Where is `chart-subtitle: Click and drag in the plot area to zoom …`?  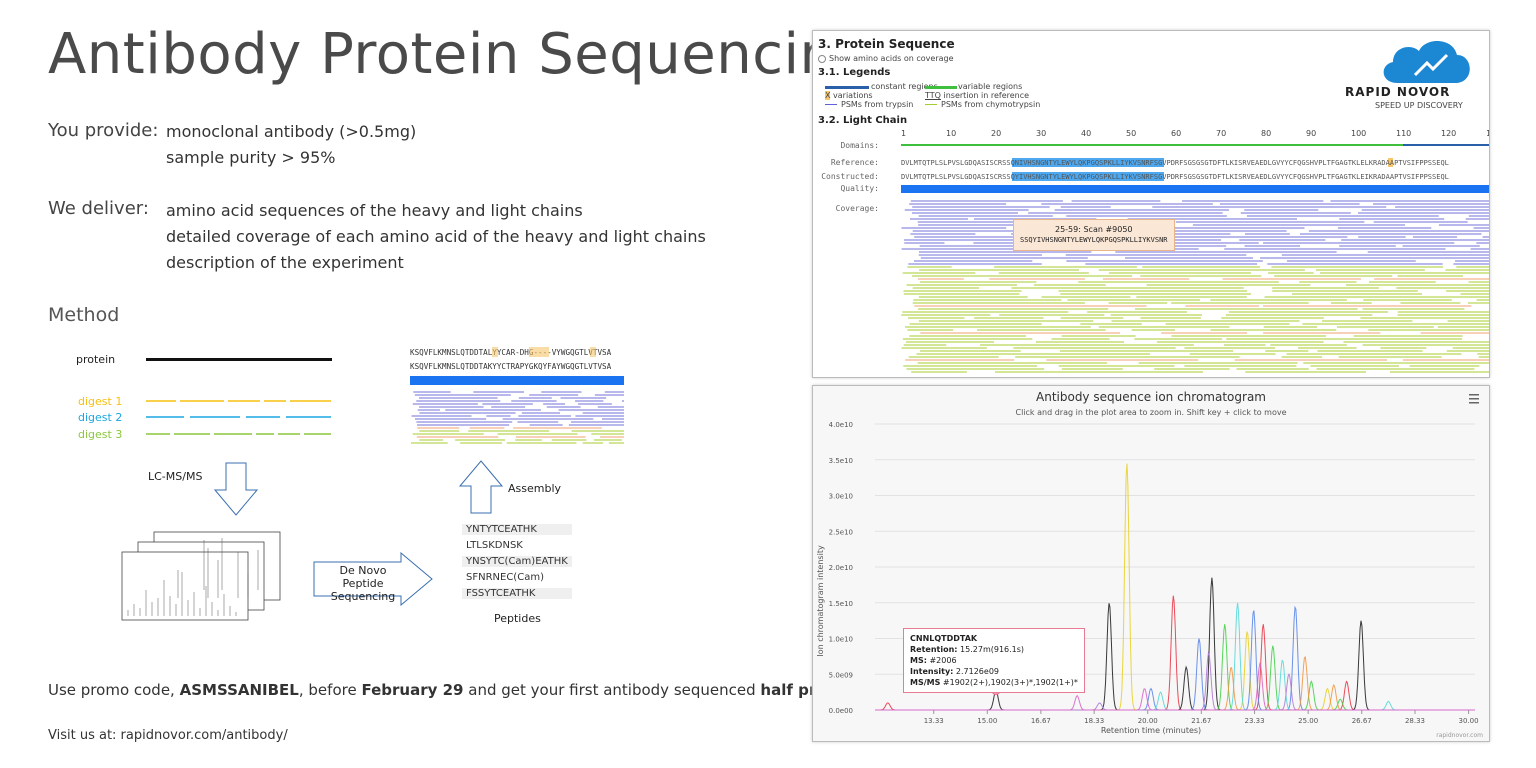
chart-subtitle: Click and drag in the plot area to zoom … is located at coordinates (1151, 412).